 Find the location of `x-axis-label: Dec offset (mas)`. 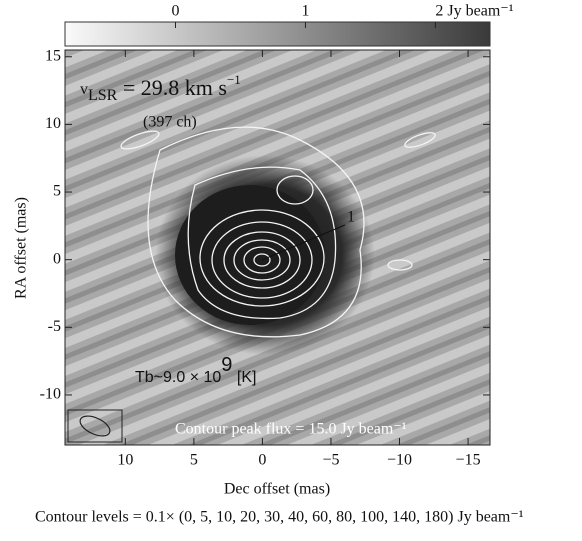

x-axis-label: Dec offset (mas) is located at coordinates (277, 489).